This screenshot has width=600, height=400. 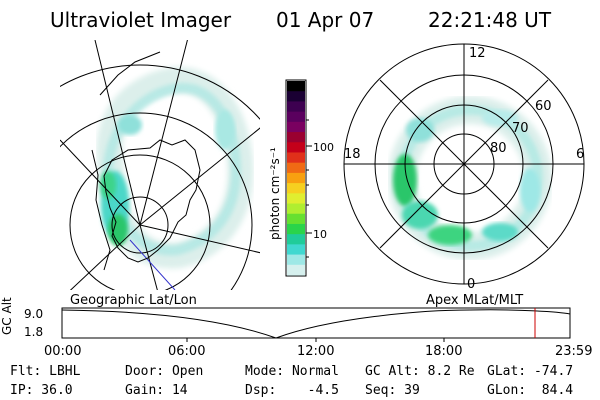 What do you see at coordinates (316, 351) in the screenshot?
I see `timeline-xtick-1200: 12:00` at bounding box center [316, 351].